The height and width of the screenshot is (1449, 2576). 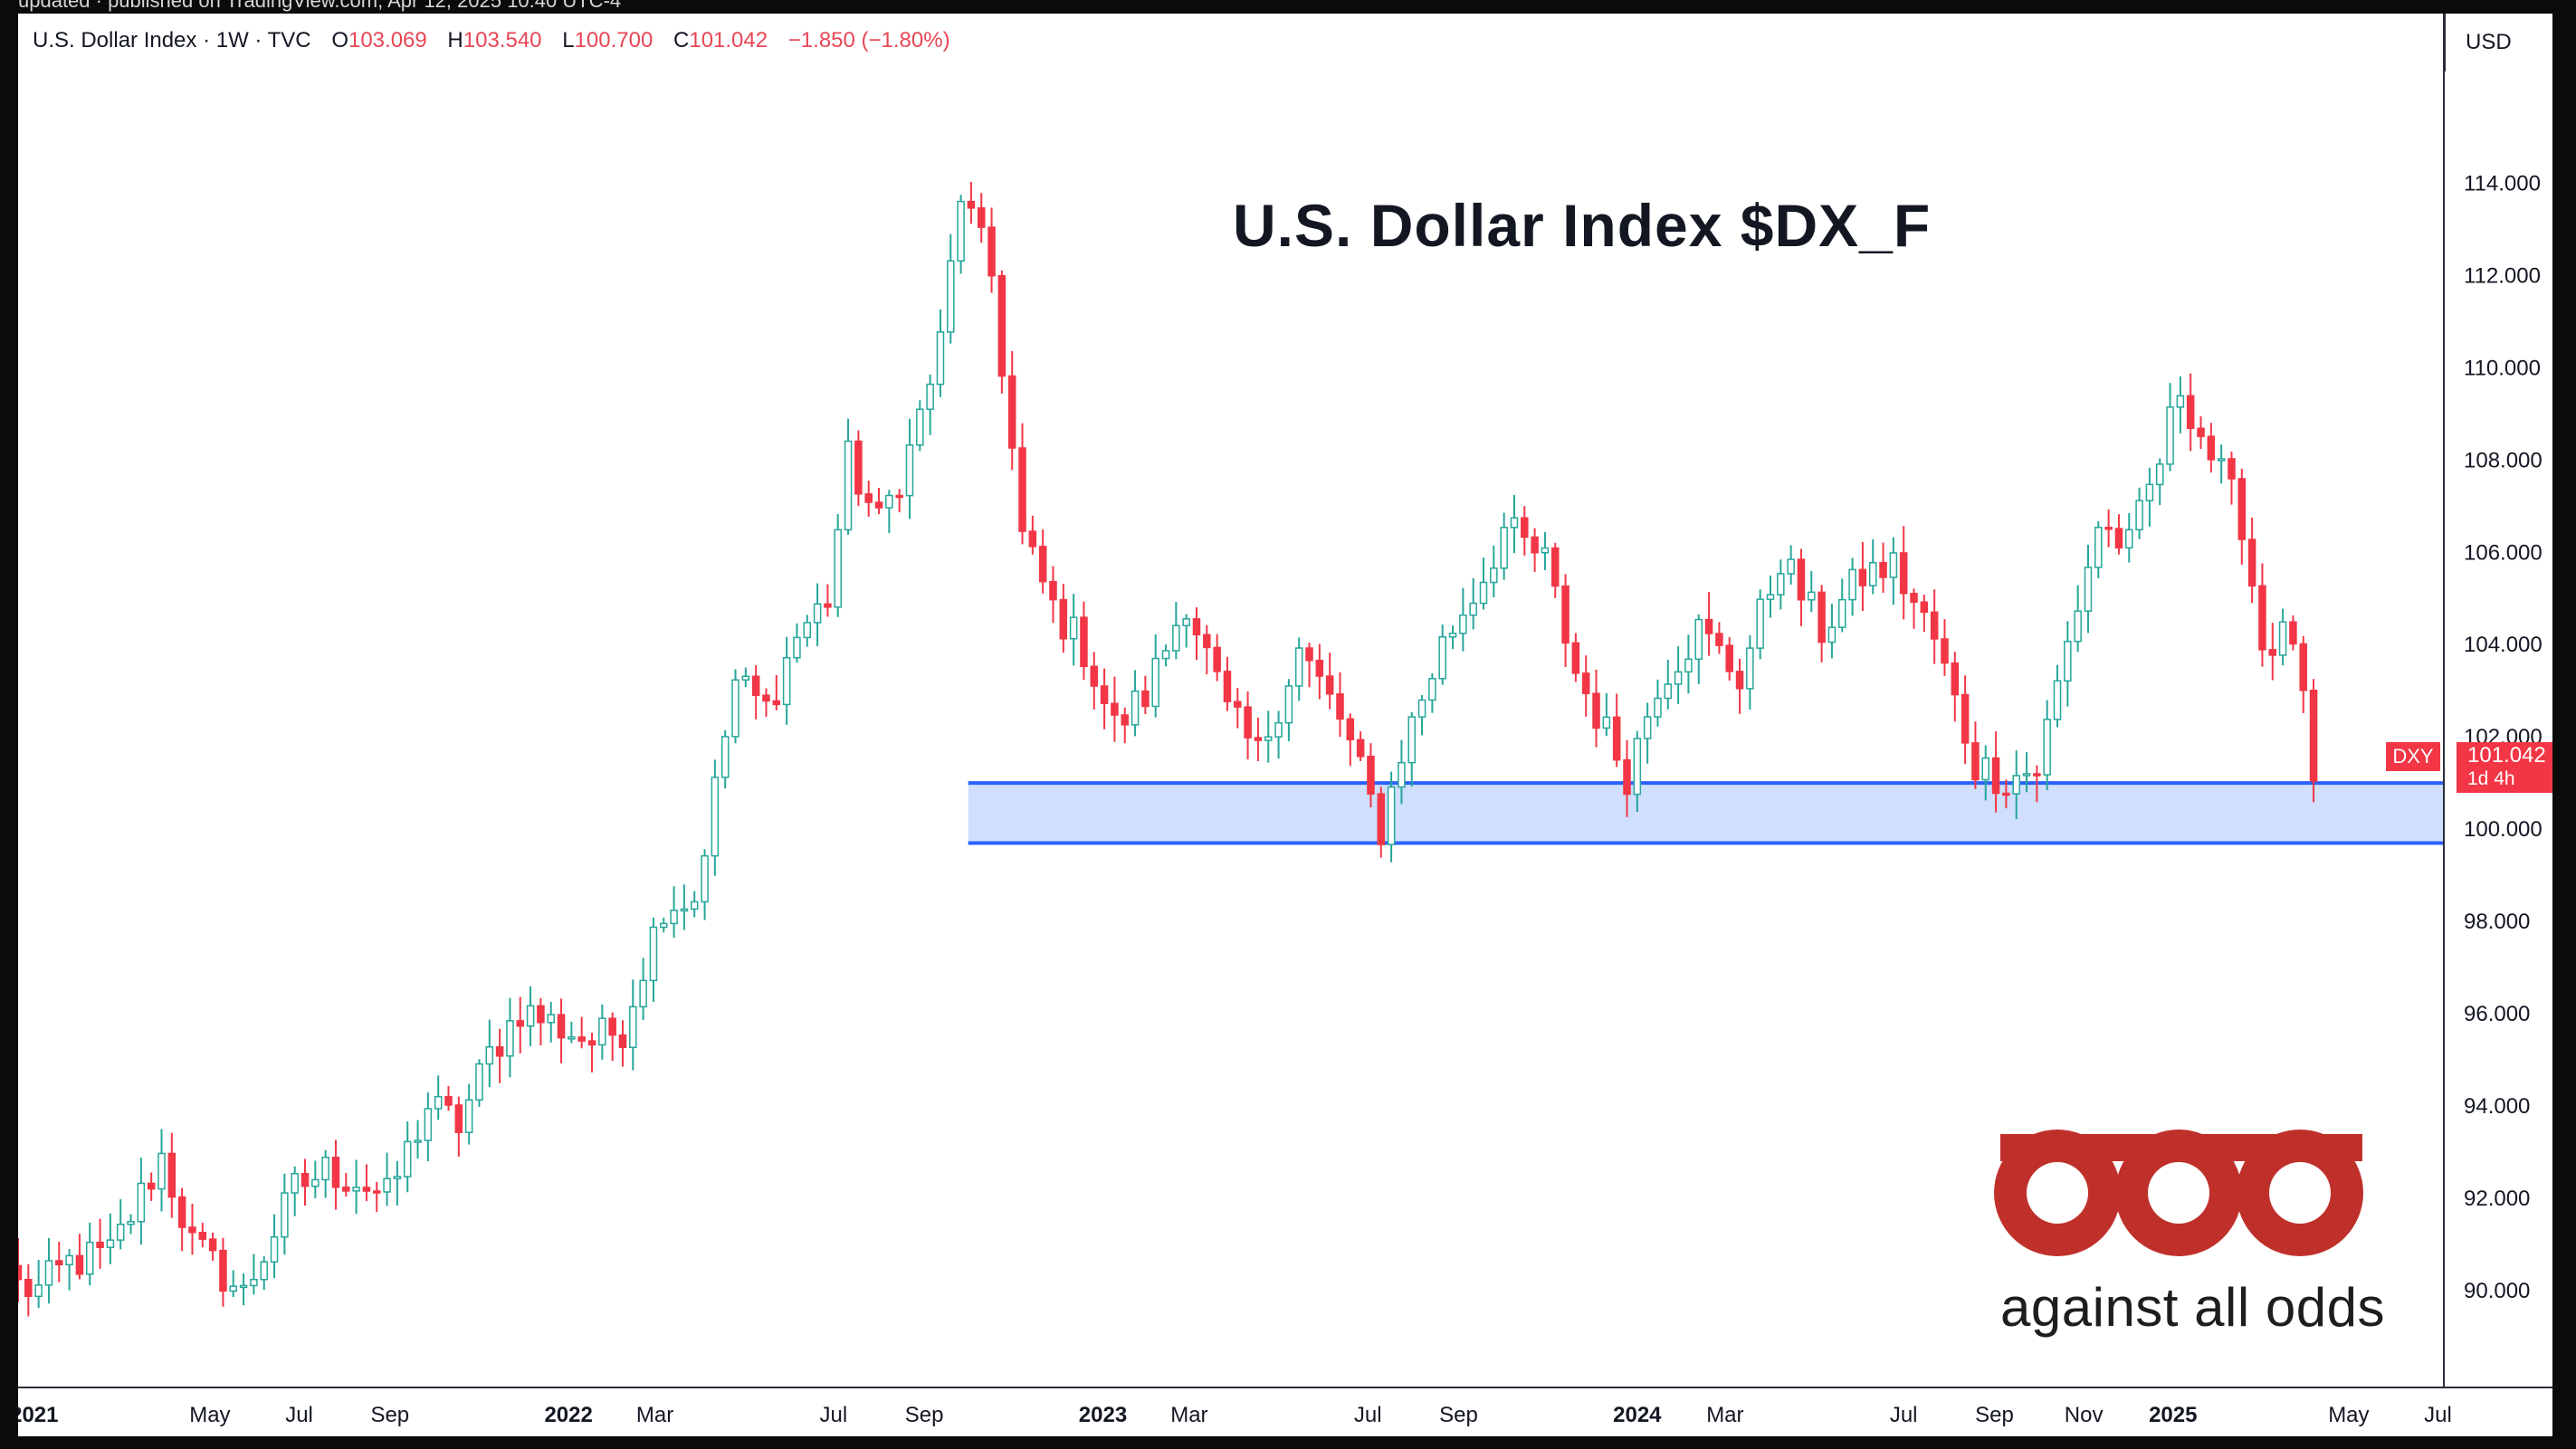 What do you see at coordinates (1706, 813) in the screenshot?
I see `support-zone` at bounding box center [1706, 813].